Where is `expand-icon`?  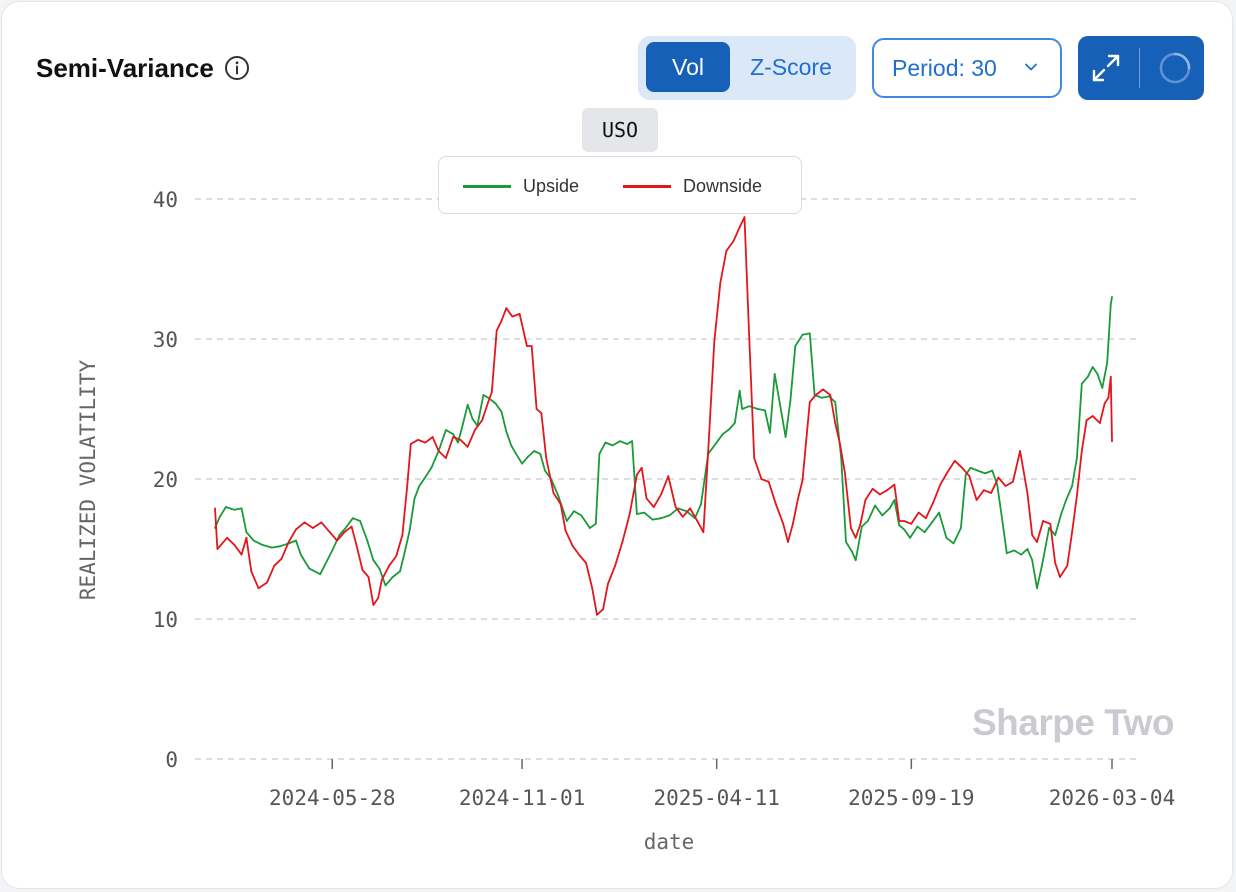 expand-icon is located at coordinates (1106, 68).